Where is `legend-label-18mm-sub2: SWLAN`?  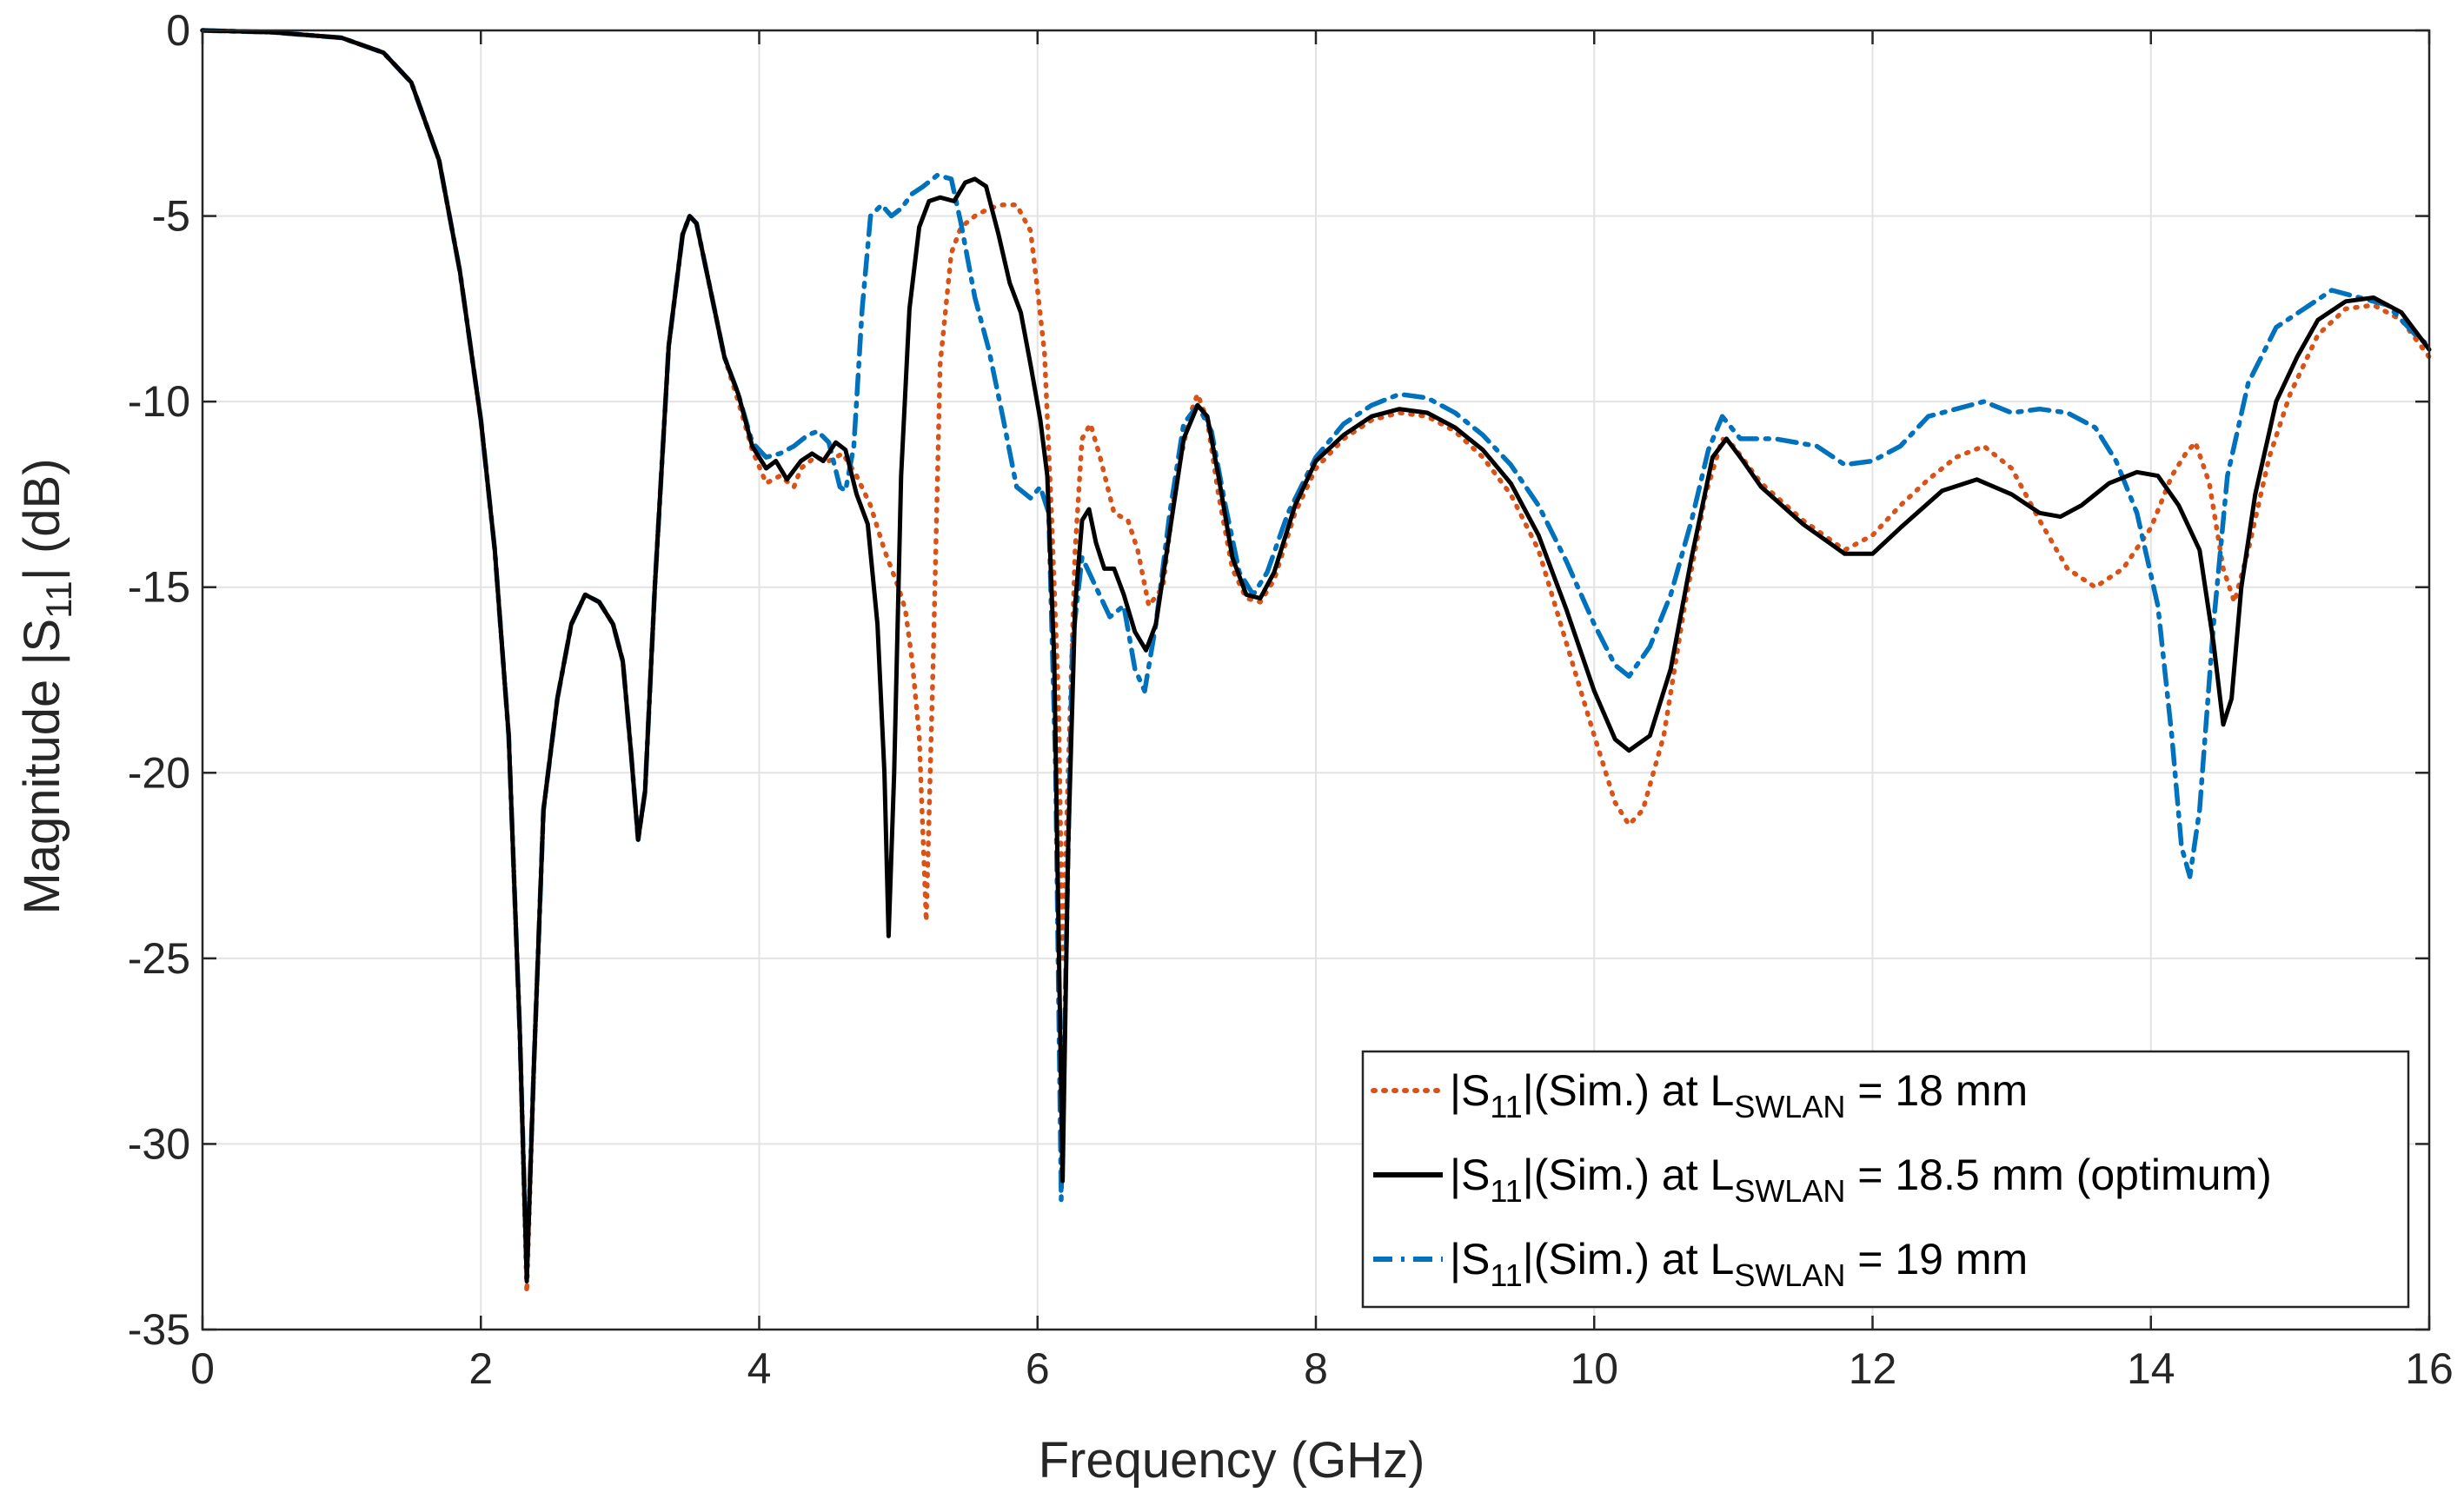
legend-label-18mm-sub2: SWLAN is located at coordinates (1789, 1106).